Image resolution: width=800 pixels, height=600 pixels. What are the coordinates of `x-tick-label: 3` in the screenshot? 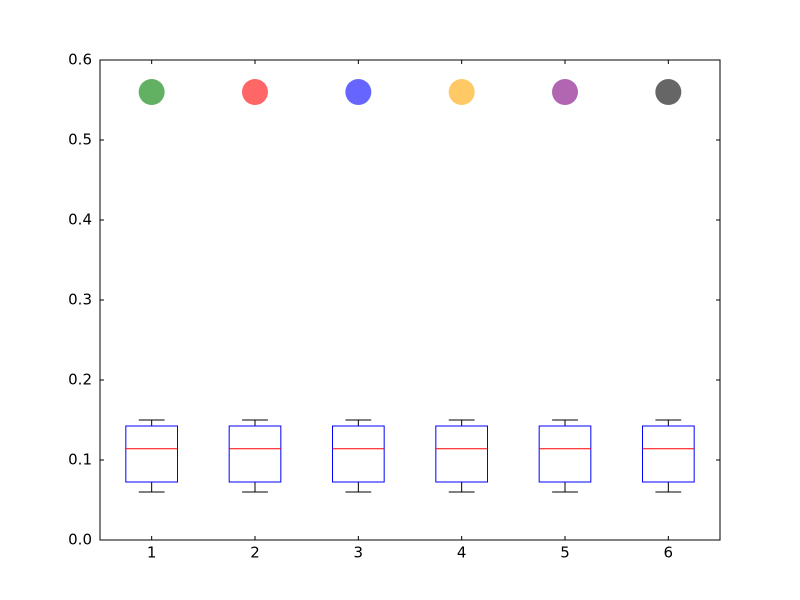 It's located at (359, 553).